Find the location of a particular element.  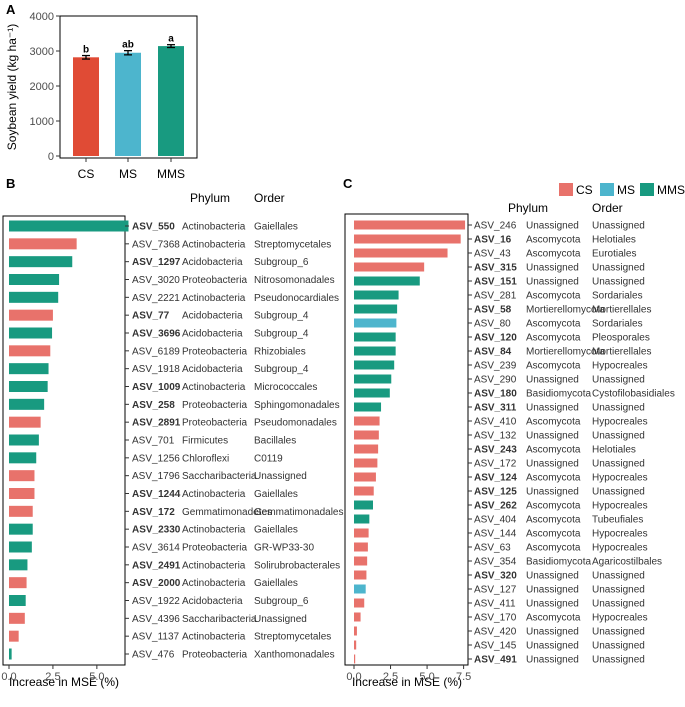

yield-significance-letter: b is located at coordinates (86, 50).